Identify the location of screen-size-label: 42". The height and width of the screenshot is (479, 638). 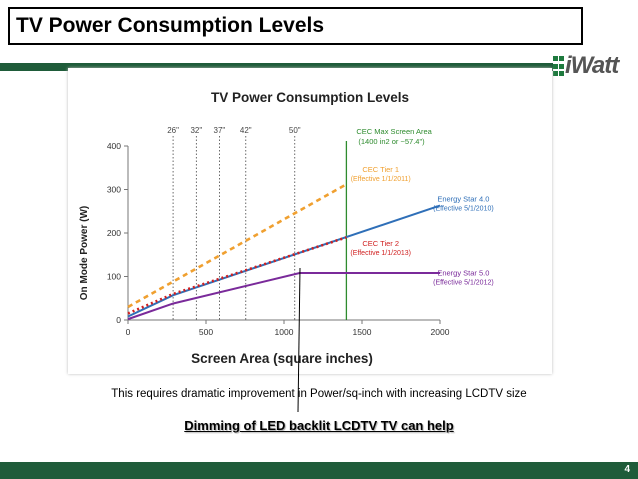
(246, 130).